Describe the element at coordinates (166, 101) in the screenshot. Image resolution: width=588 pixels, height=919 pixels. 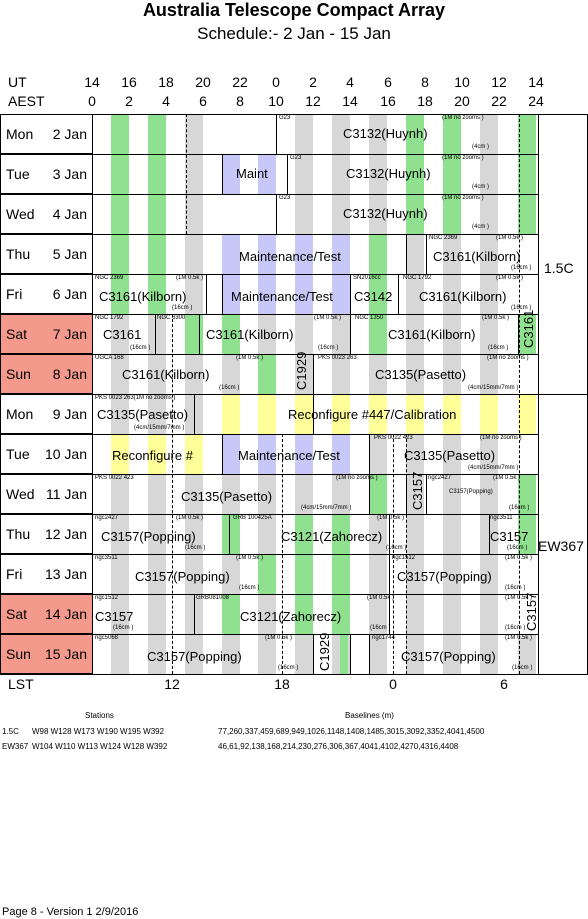
I see `aest-tick-label: 4` at that location.